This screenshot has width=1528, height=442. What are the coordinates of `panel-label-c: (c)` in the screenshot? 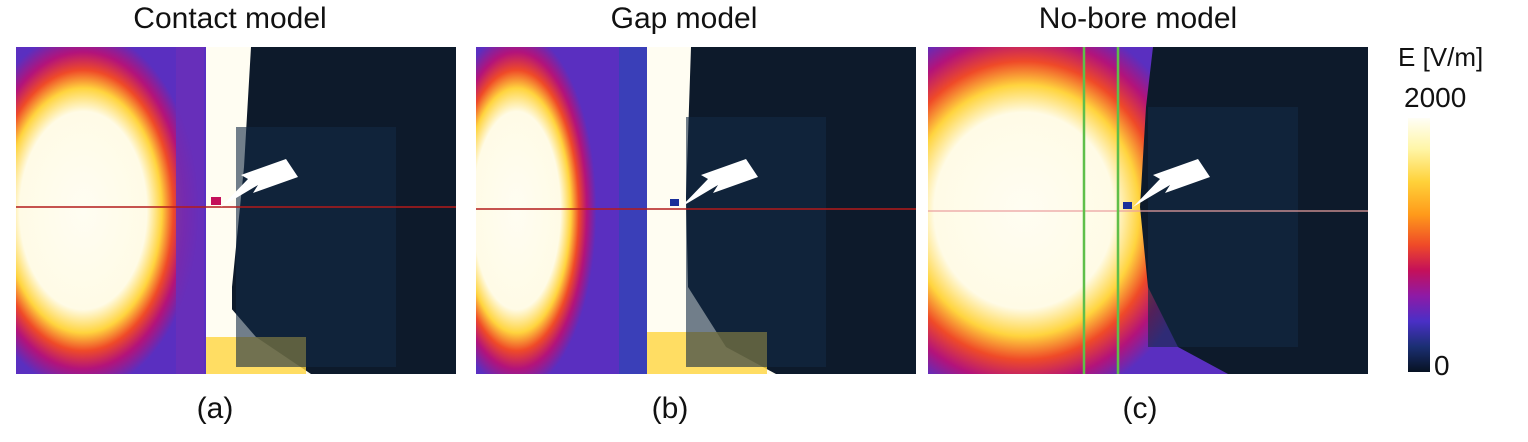 It's located at (1140, 408).